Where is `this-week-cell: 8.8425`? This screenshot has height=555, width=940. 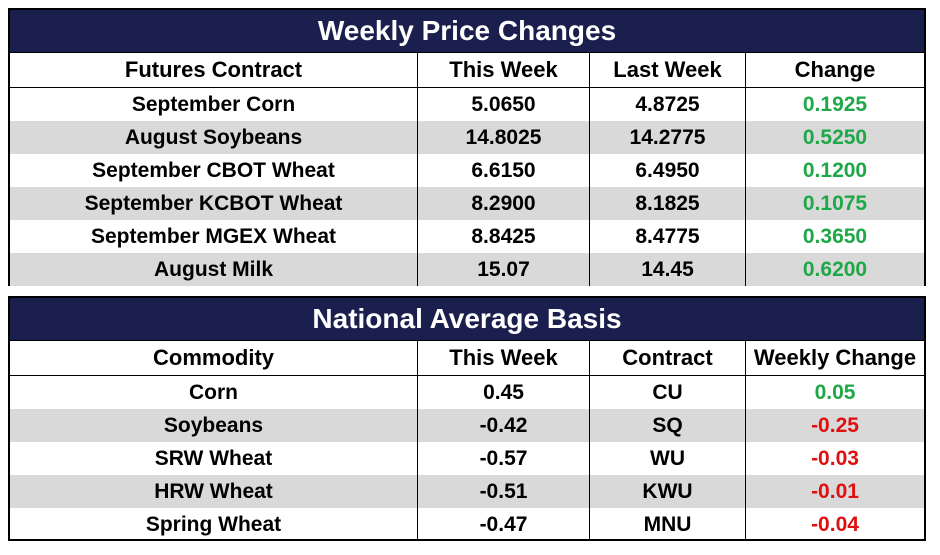
this-week-cell: 8.8425 is located at coordinates (504, 236).